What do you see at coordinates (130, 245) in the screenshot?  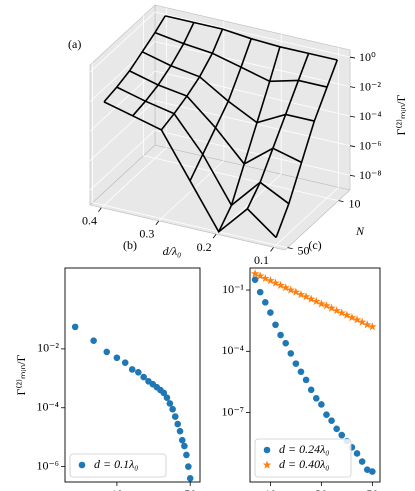 I see `panel-label: (b)` at bounding box center [130, 245].